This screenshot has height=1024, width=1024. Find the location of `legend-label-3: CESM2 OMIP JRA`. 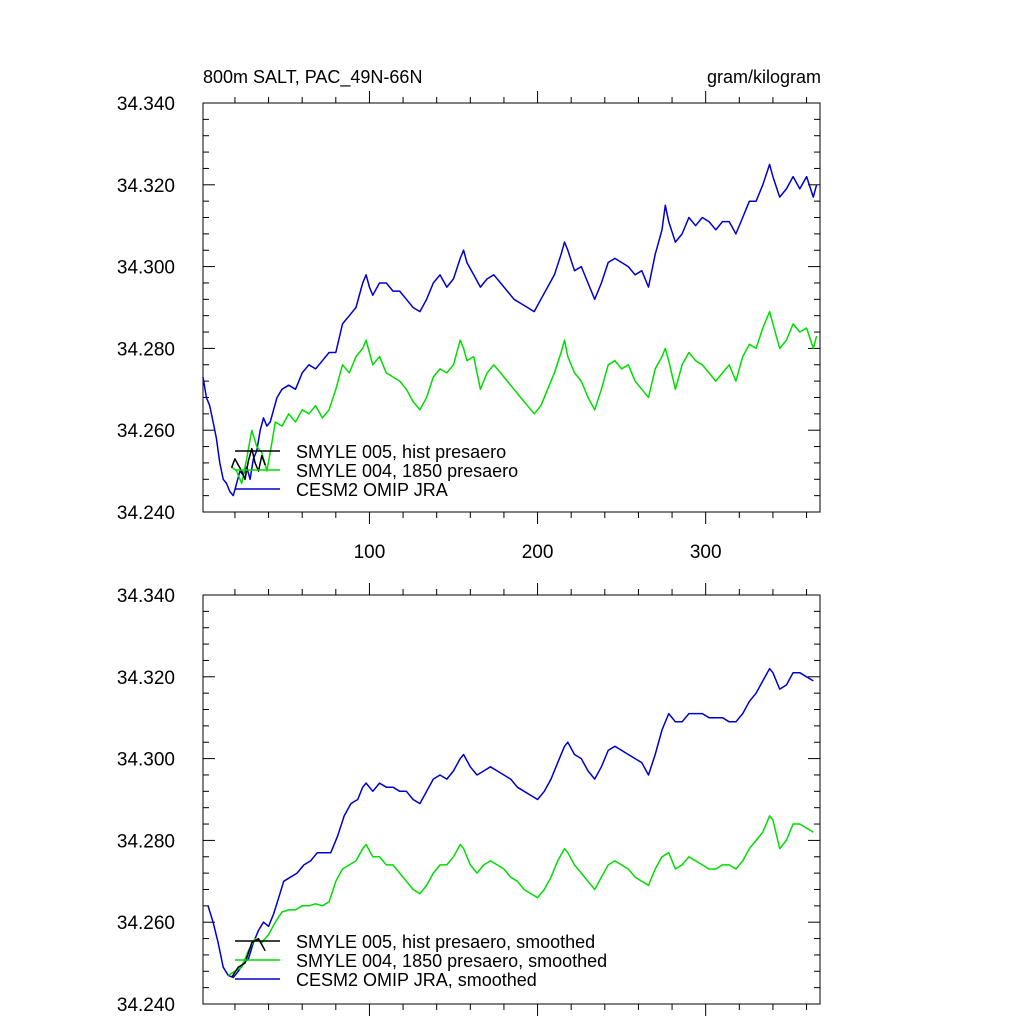

legend-label-3: CESM2 OMIP JRA is located at coordinates (372, 490).